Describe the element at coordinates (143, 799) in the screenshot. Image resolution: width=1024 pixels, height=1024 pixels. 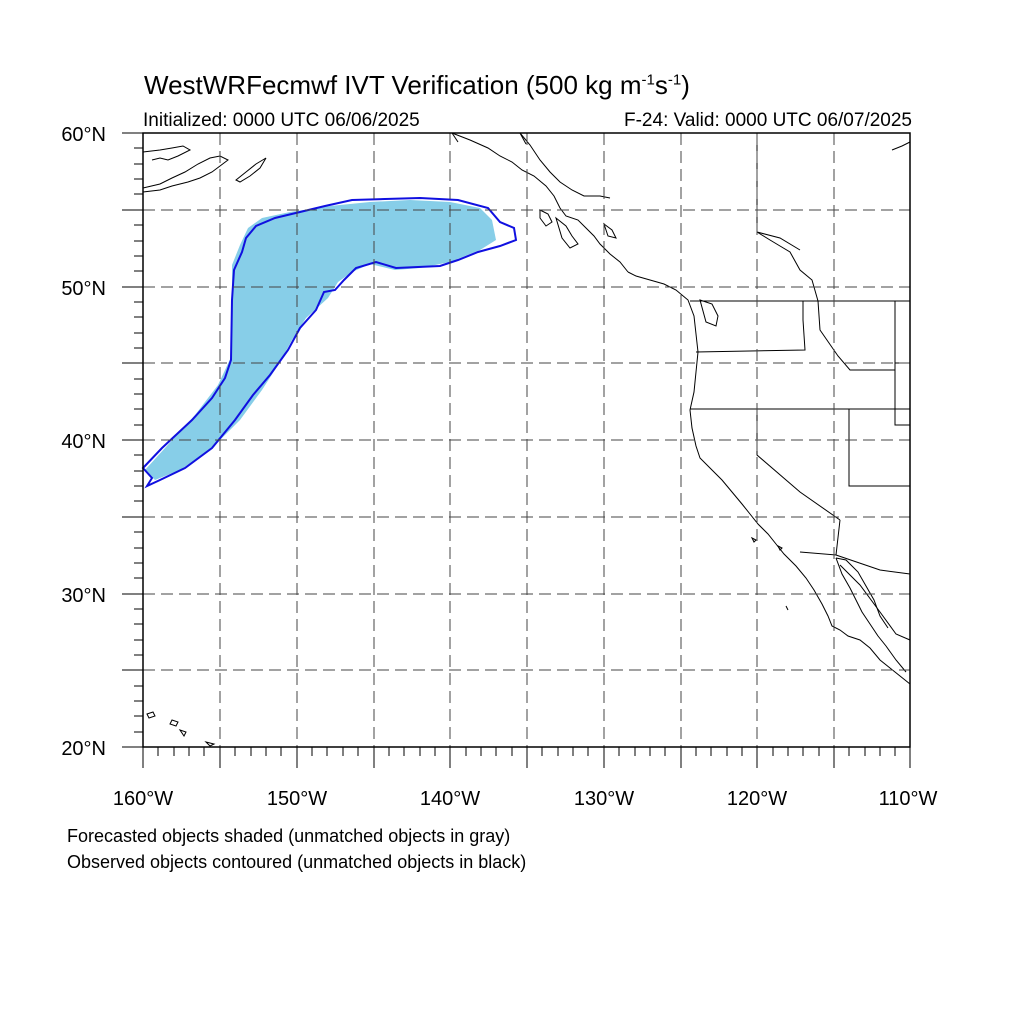
I see `lon-label-160w: 160°W` at that location.